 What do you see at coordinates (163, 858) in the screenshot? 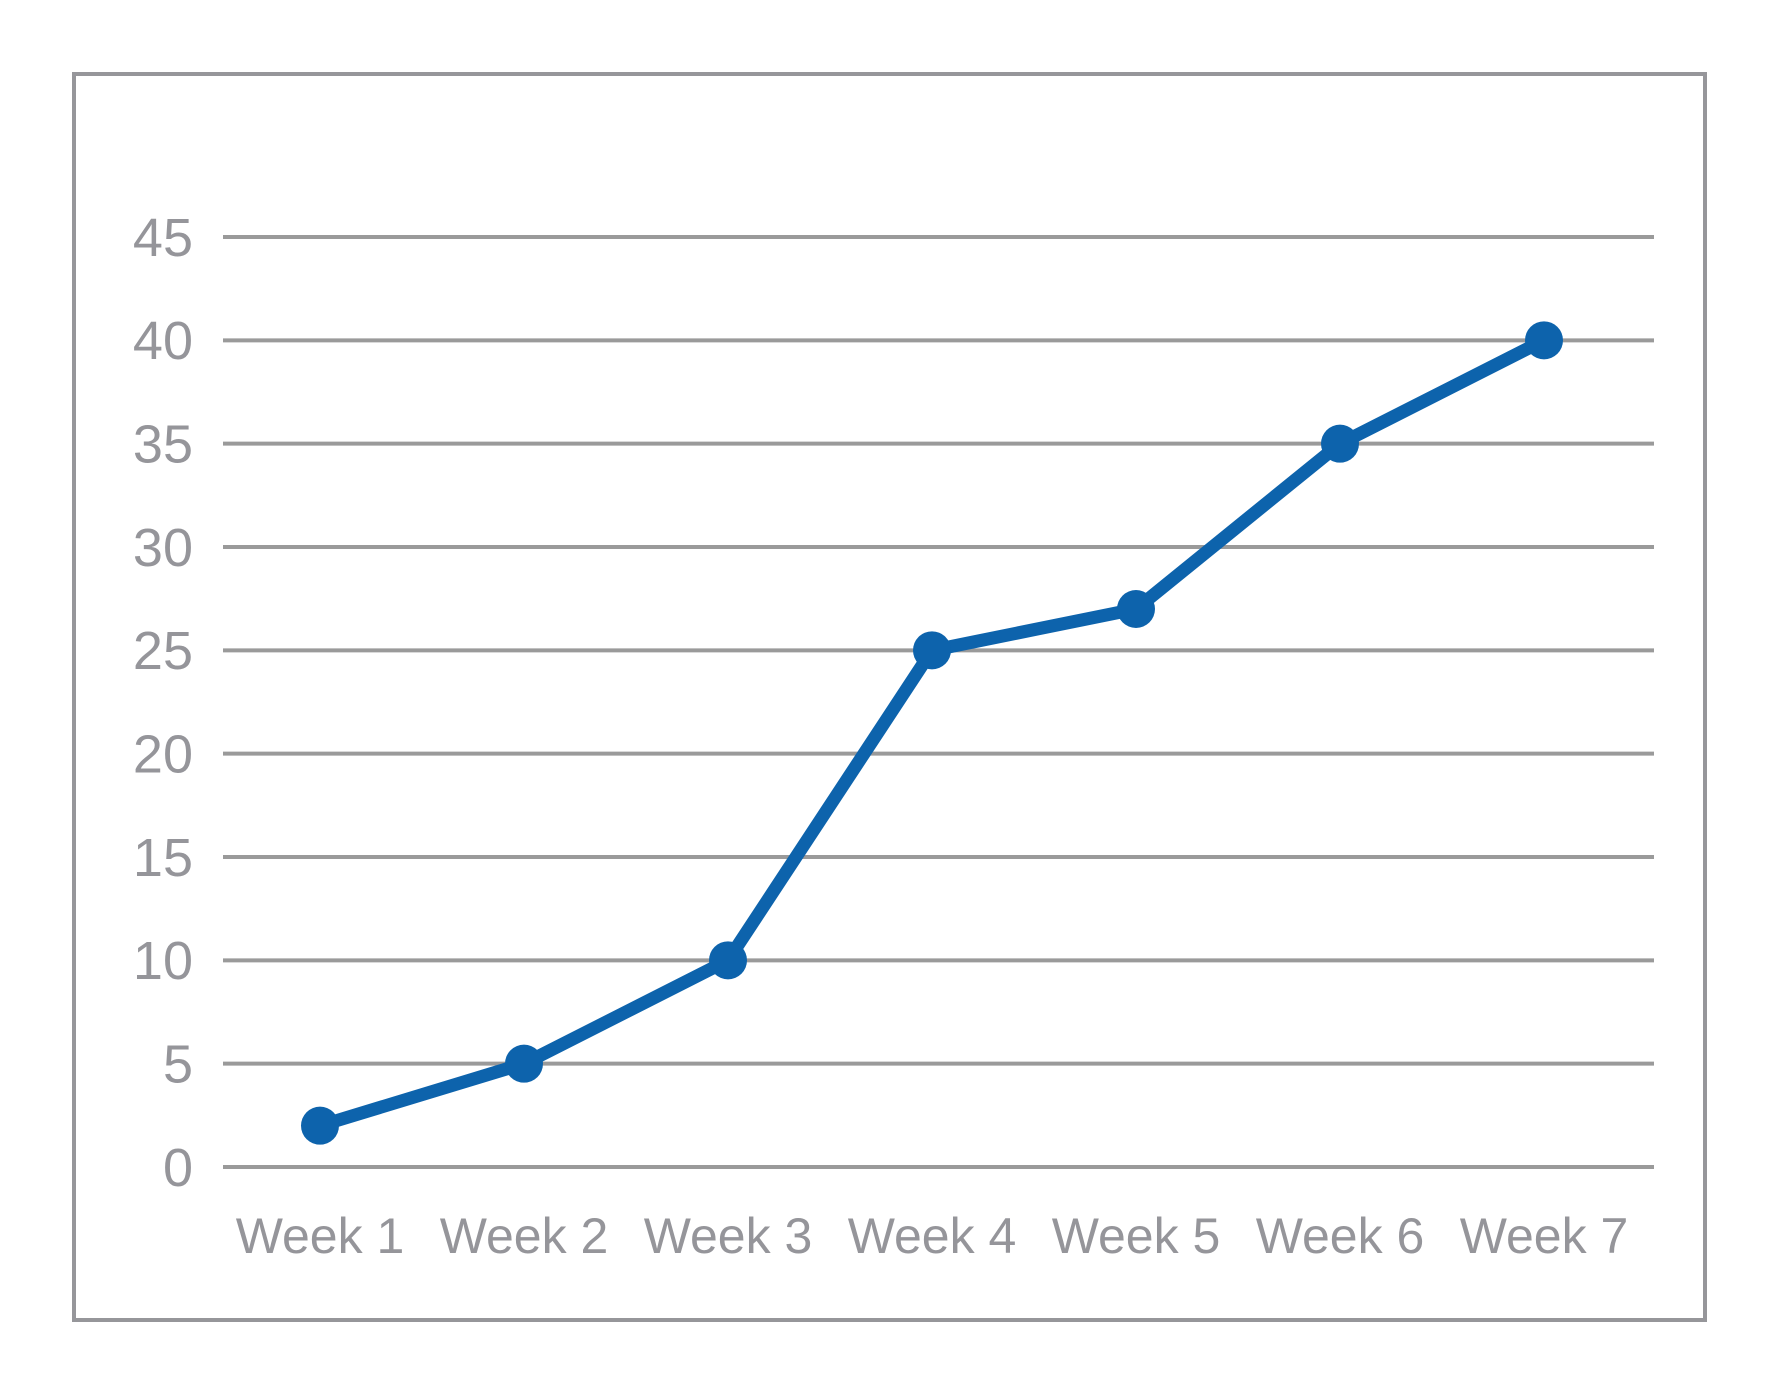
I see `y-axis-label-15: 15` at bounding box center [163, 858].